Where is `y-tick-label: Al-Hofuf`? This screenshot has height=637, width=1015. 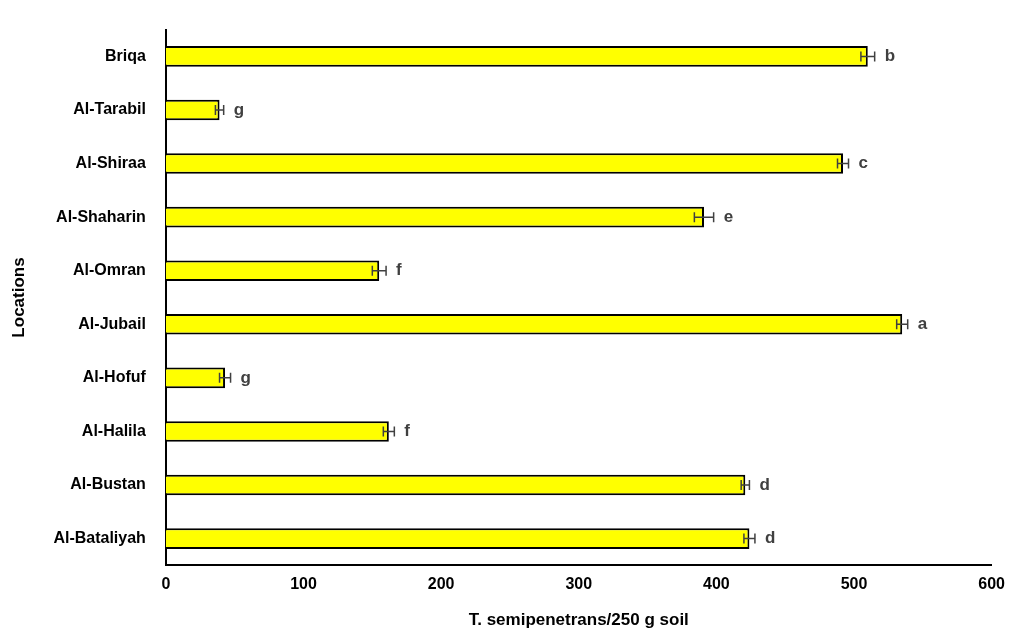 y-tick-label: Al-Hofuf is located at coordinates (114, 377).